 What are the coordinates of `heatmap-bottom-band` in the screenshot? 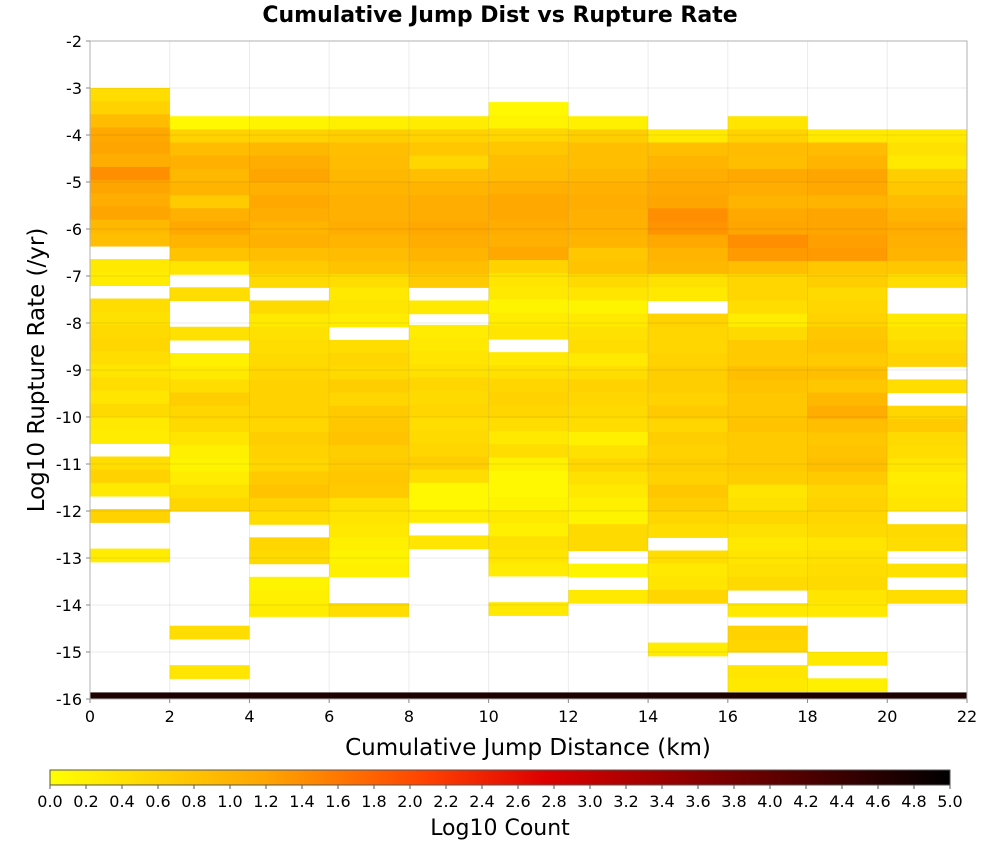 It's located at (528, 695).